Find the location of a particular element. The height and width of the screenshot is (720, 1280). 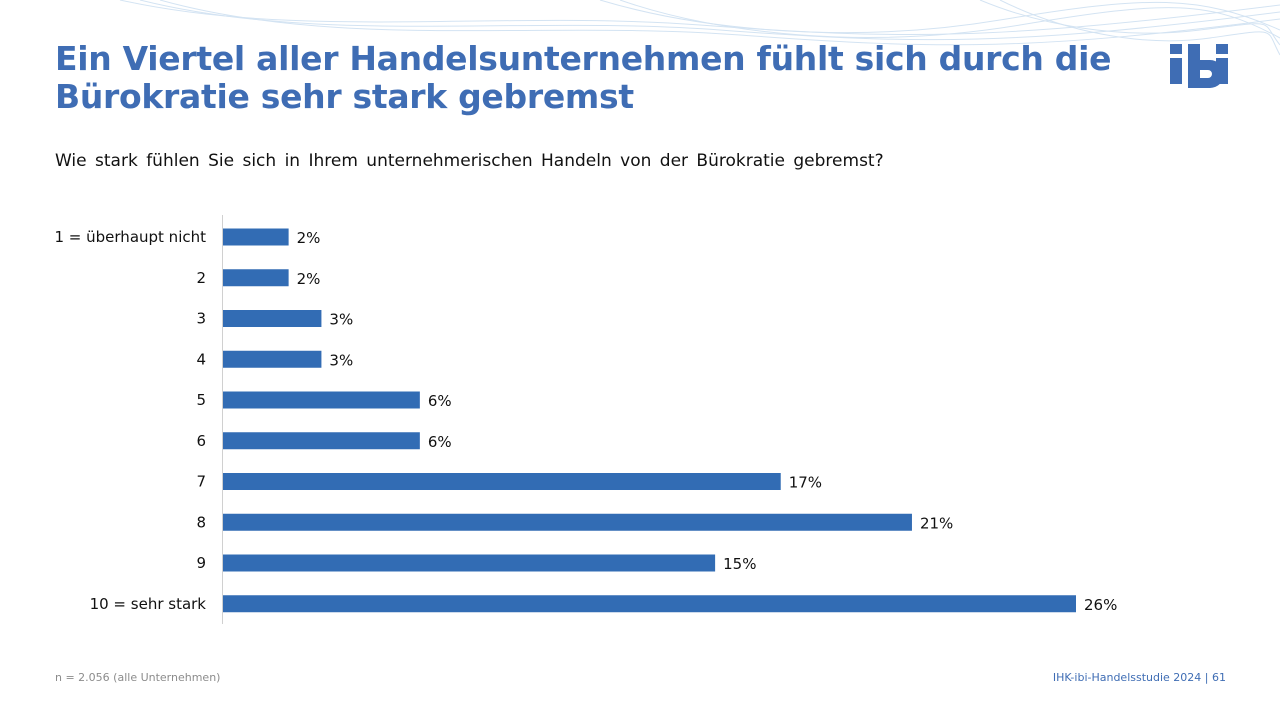

category-label: 1 = überhaupt nicht is located at coordinates (131, 237).